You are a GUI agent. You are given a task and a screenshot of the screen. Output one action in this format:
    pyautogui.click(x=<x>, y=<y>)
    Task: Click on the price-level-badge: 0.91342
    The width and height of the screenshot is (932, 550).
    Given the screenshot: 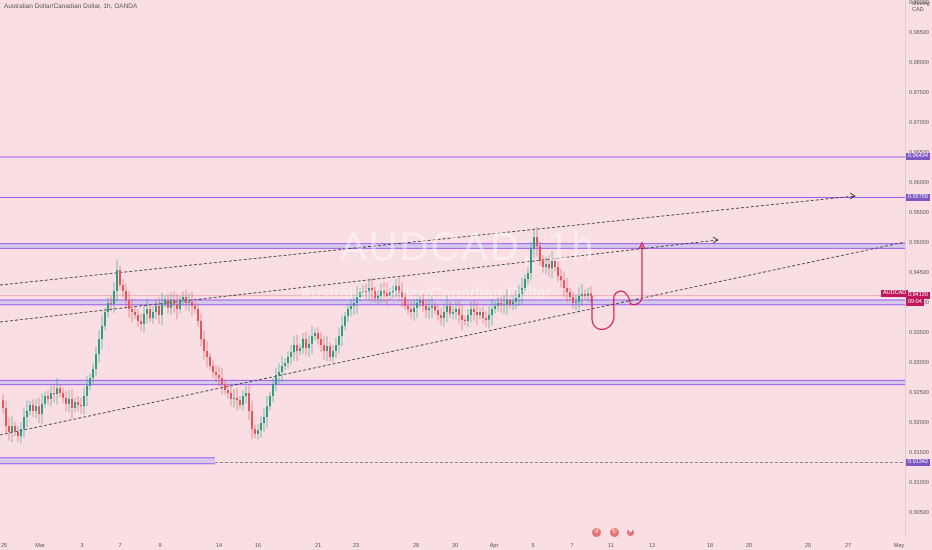 What is the action you would take?
    pyautogui.click(x=918, y=462)
    